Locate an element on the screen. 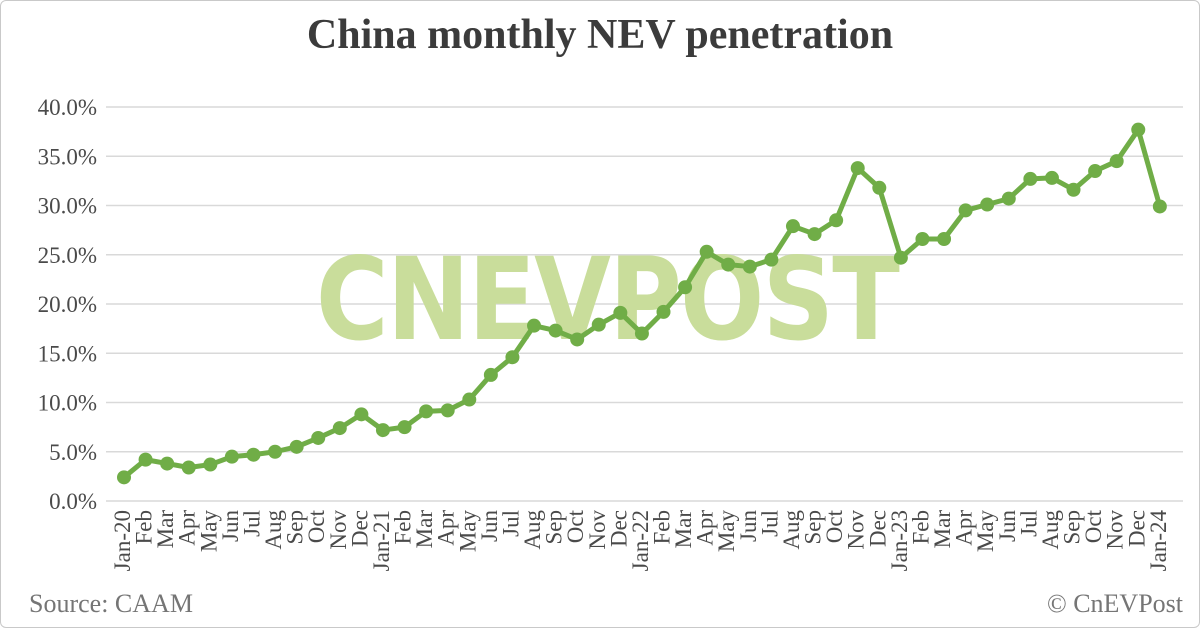 This screenshot has width=1200, height=628. x-tick-label: Jan-21 is located at coordinates (381, 540).